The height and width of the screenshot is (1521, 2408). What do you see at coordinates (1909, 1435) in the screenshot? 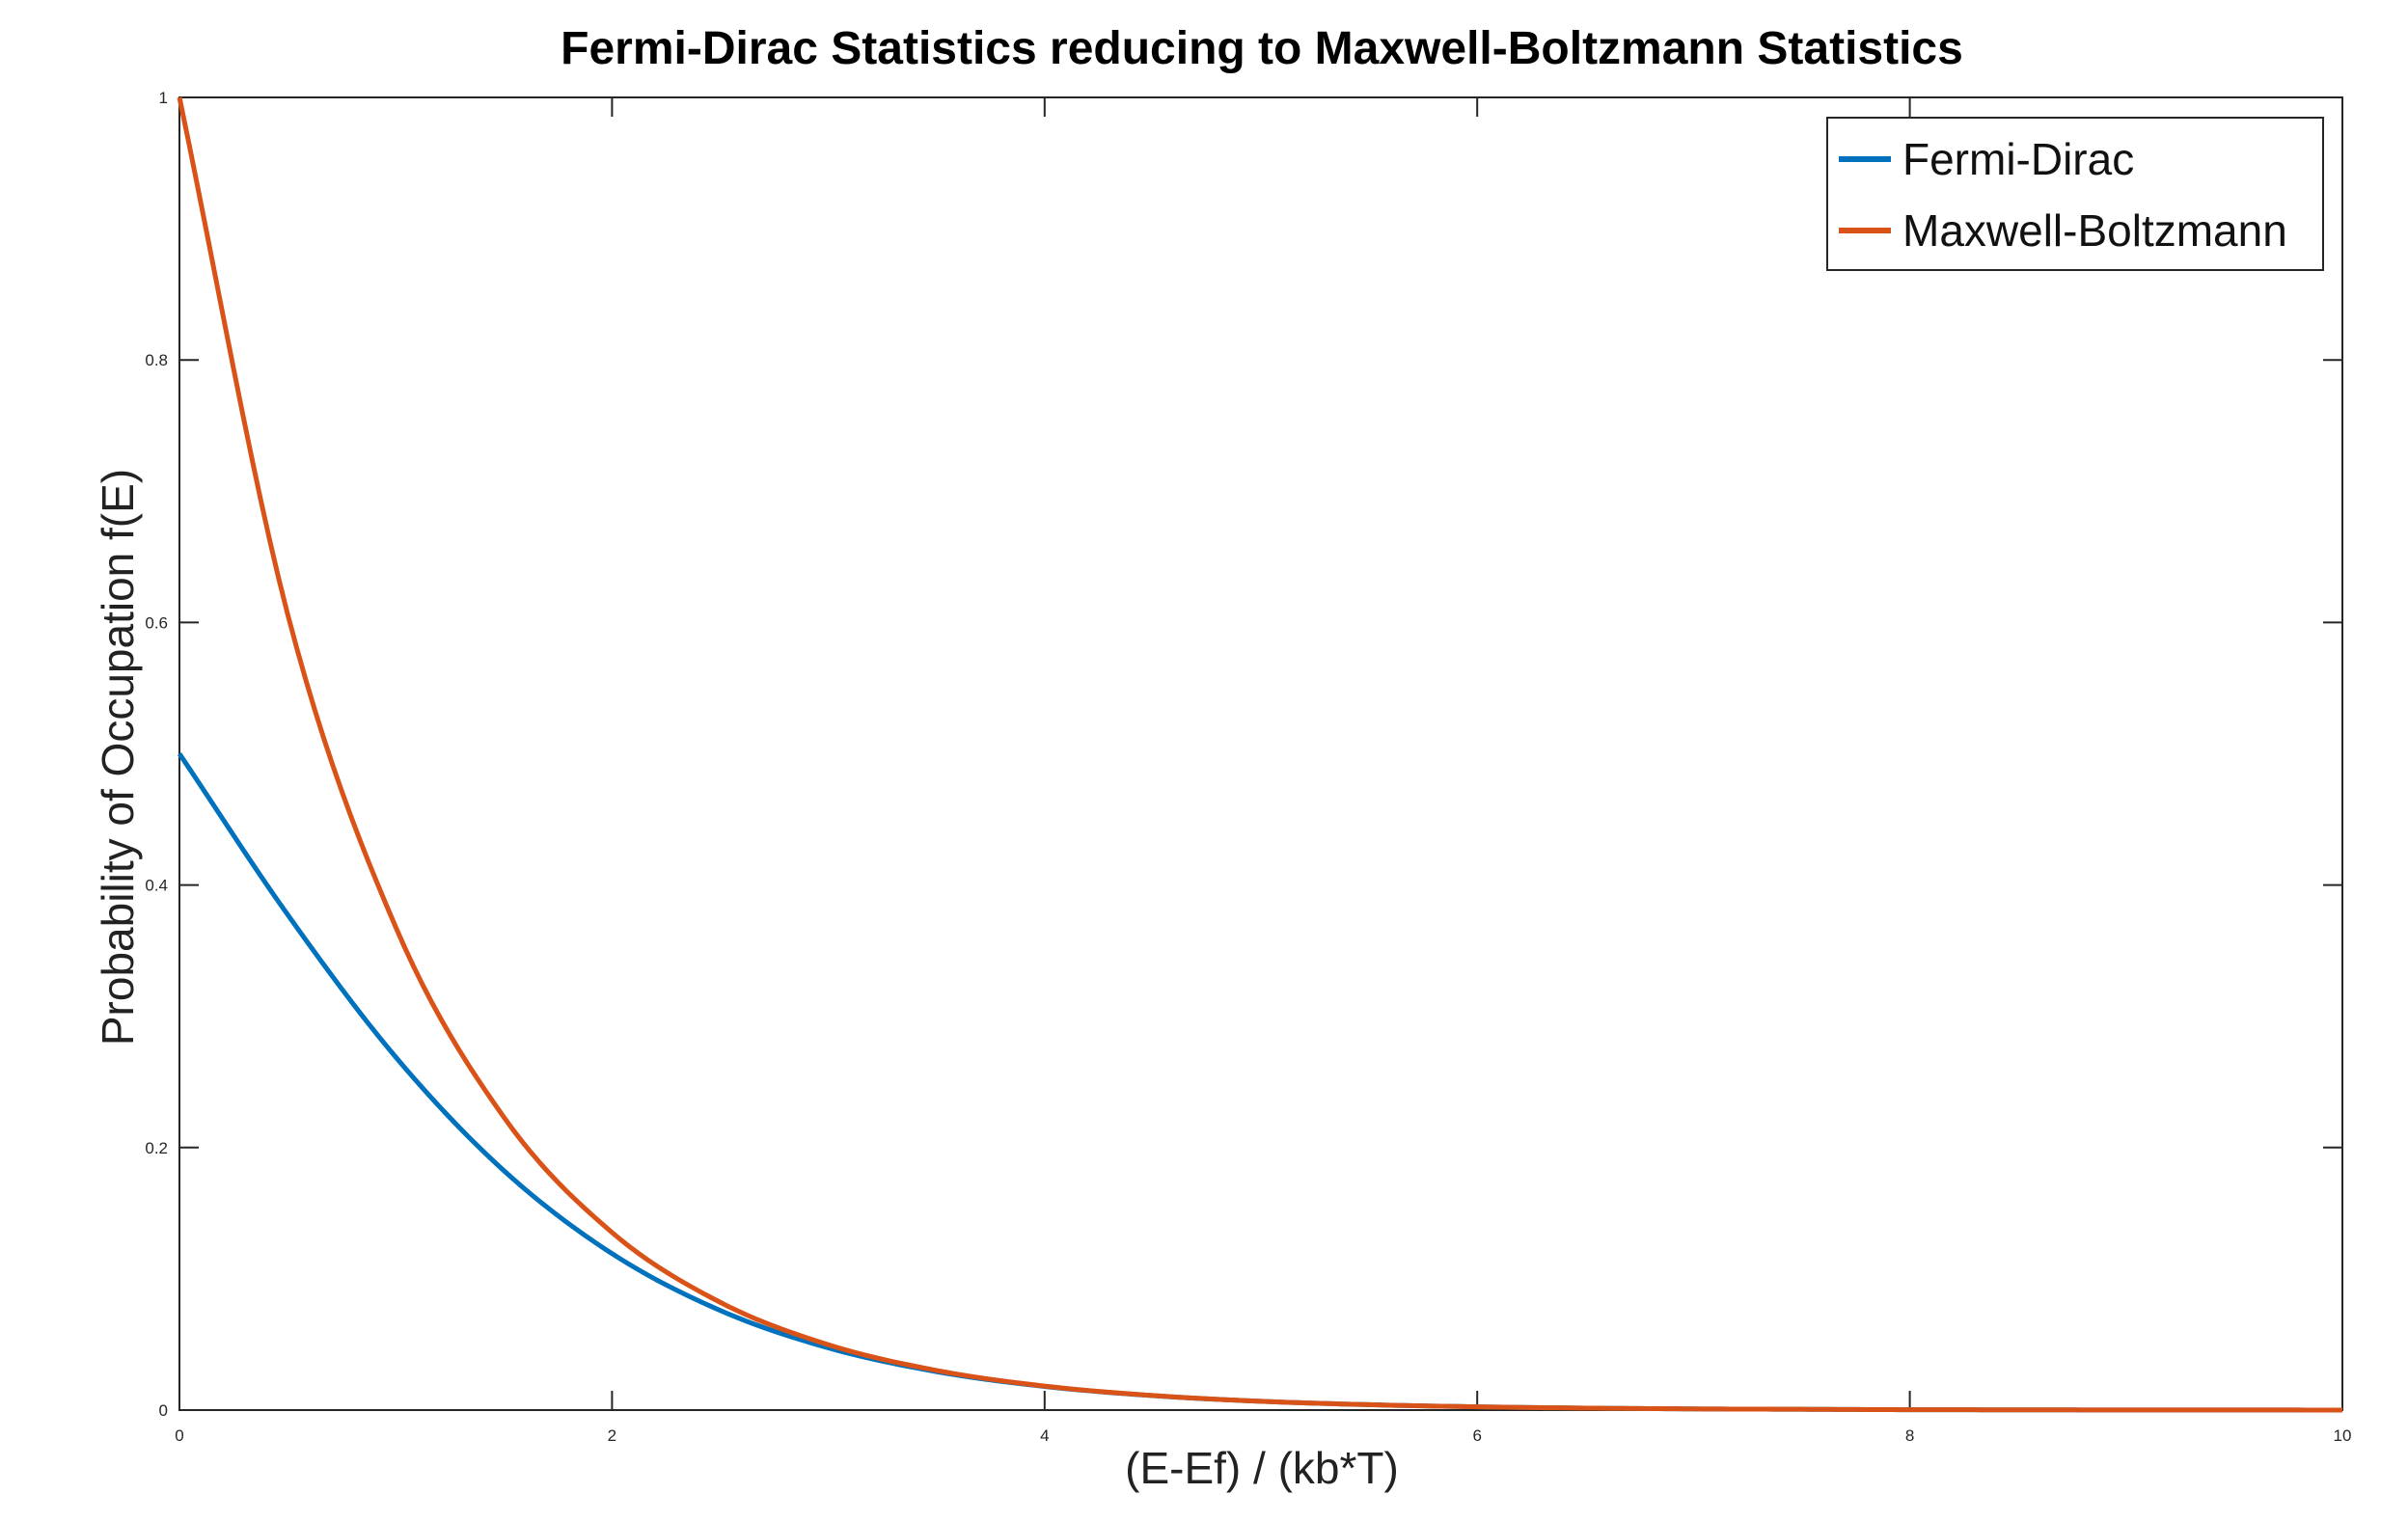
I see `x-tick-label: 8` at bounding box center [1909, 1435].